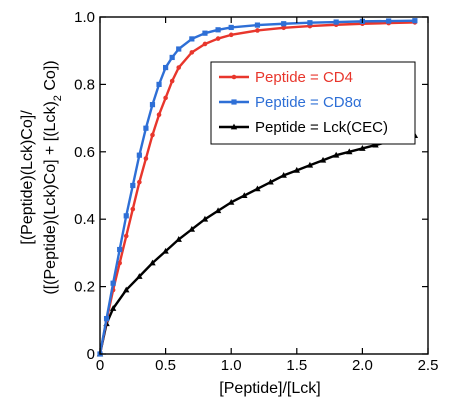 The image size is (453, 400). I want to click on y-axis-label-line-2: ([(Peptide)(Lck)Co] + [(Lck)2 Co]), so click(53, 177).